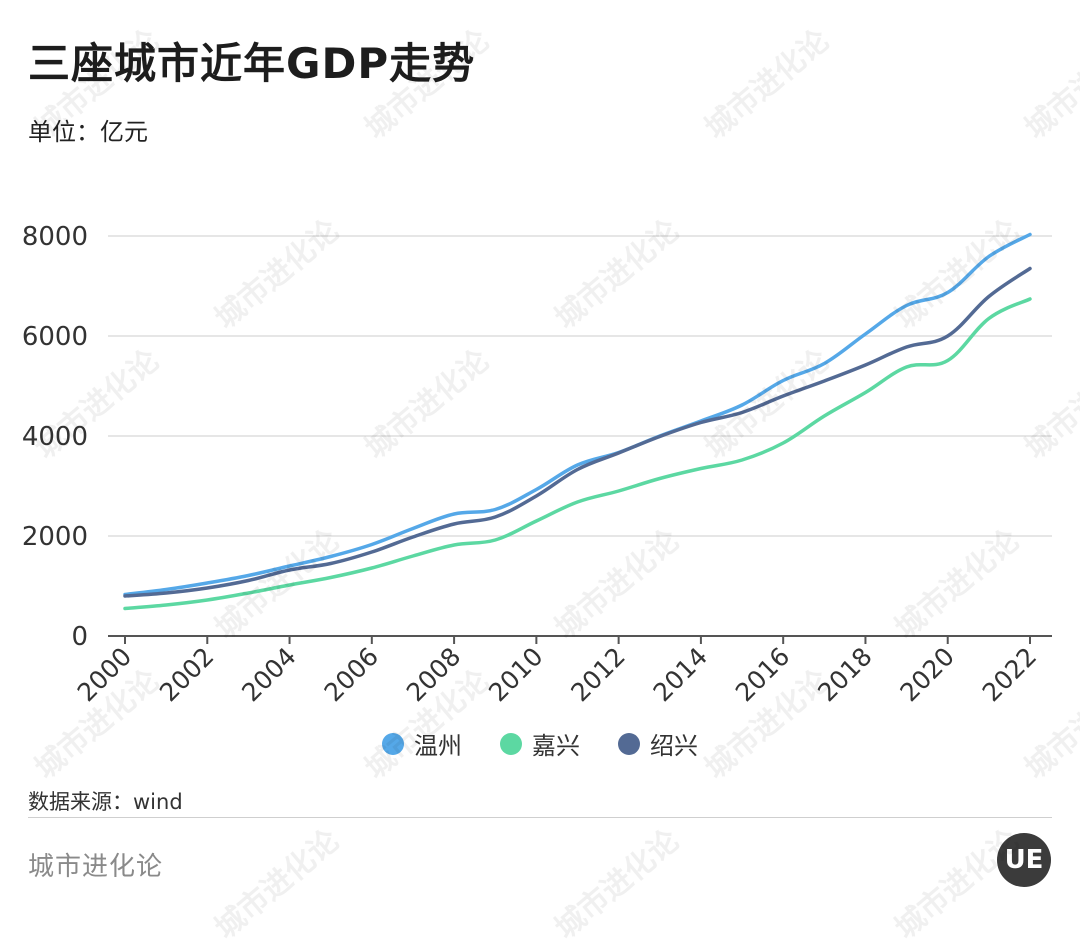  I want to click on brand-logo: UE, so click(1024, 860).